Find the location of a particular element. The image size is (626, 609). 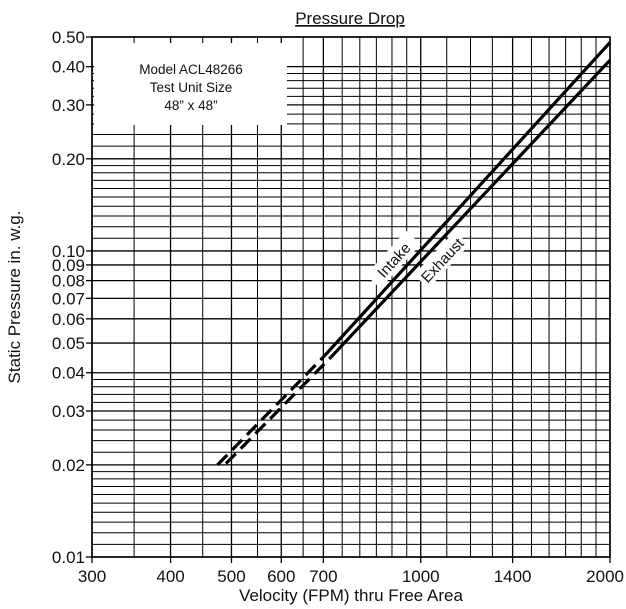

y-tick-label: 0.09 is located at coordinates (68, 265).